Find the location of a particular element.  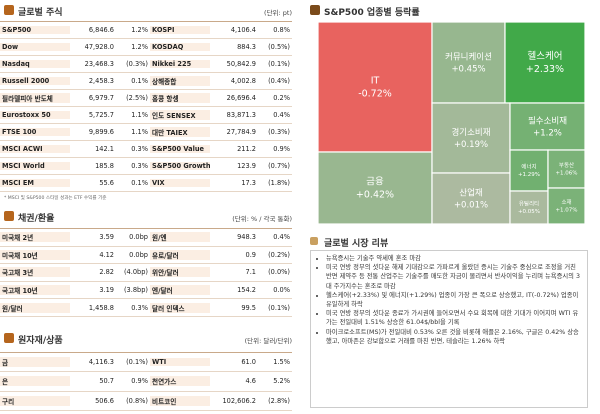

sector-value-label: -0.72% is located at coordinates (375, 94).